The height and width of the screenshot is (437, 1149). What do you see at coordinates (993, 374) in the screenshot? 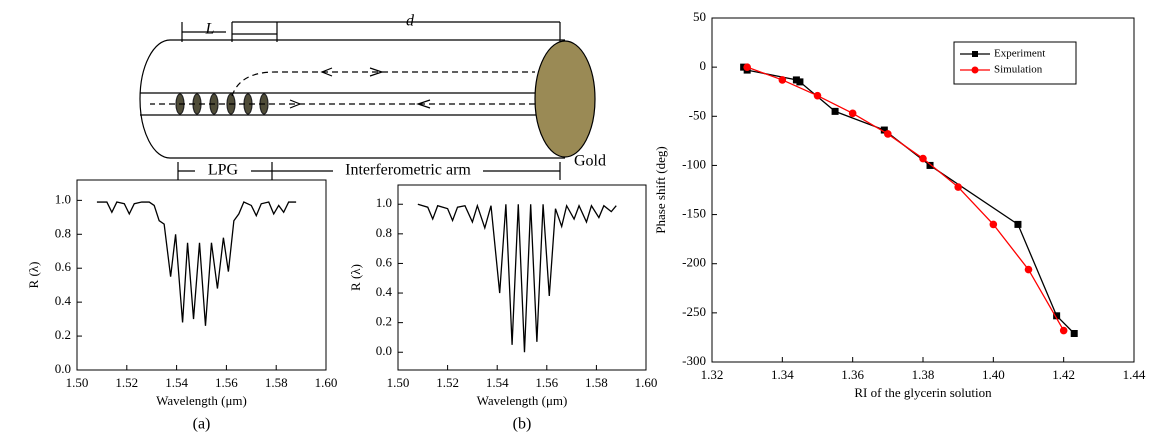
I see `x-tick-label: 1.40` at bounding box center [993, 374].